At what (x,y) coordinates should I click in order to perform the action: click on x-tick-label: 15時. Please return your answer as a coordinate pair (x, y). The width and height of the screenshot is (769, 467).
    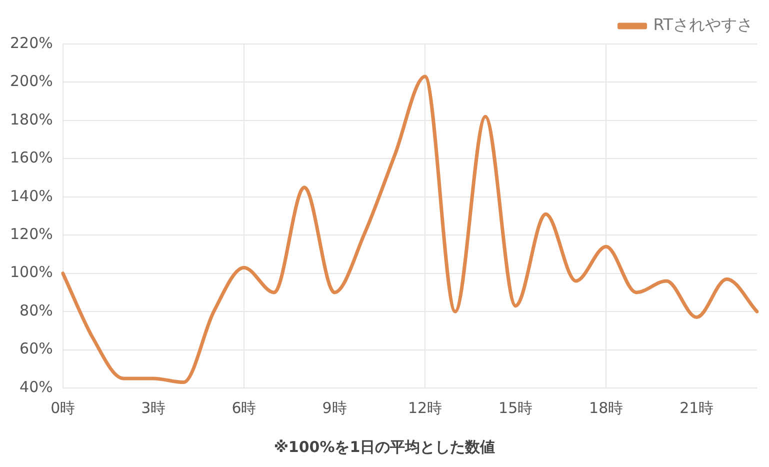
    Looking at the image, I should click on (515, 407).